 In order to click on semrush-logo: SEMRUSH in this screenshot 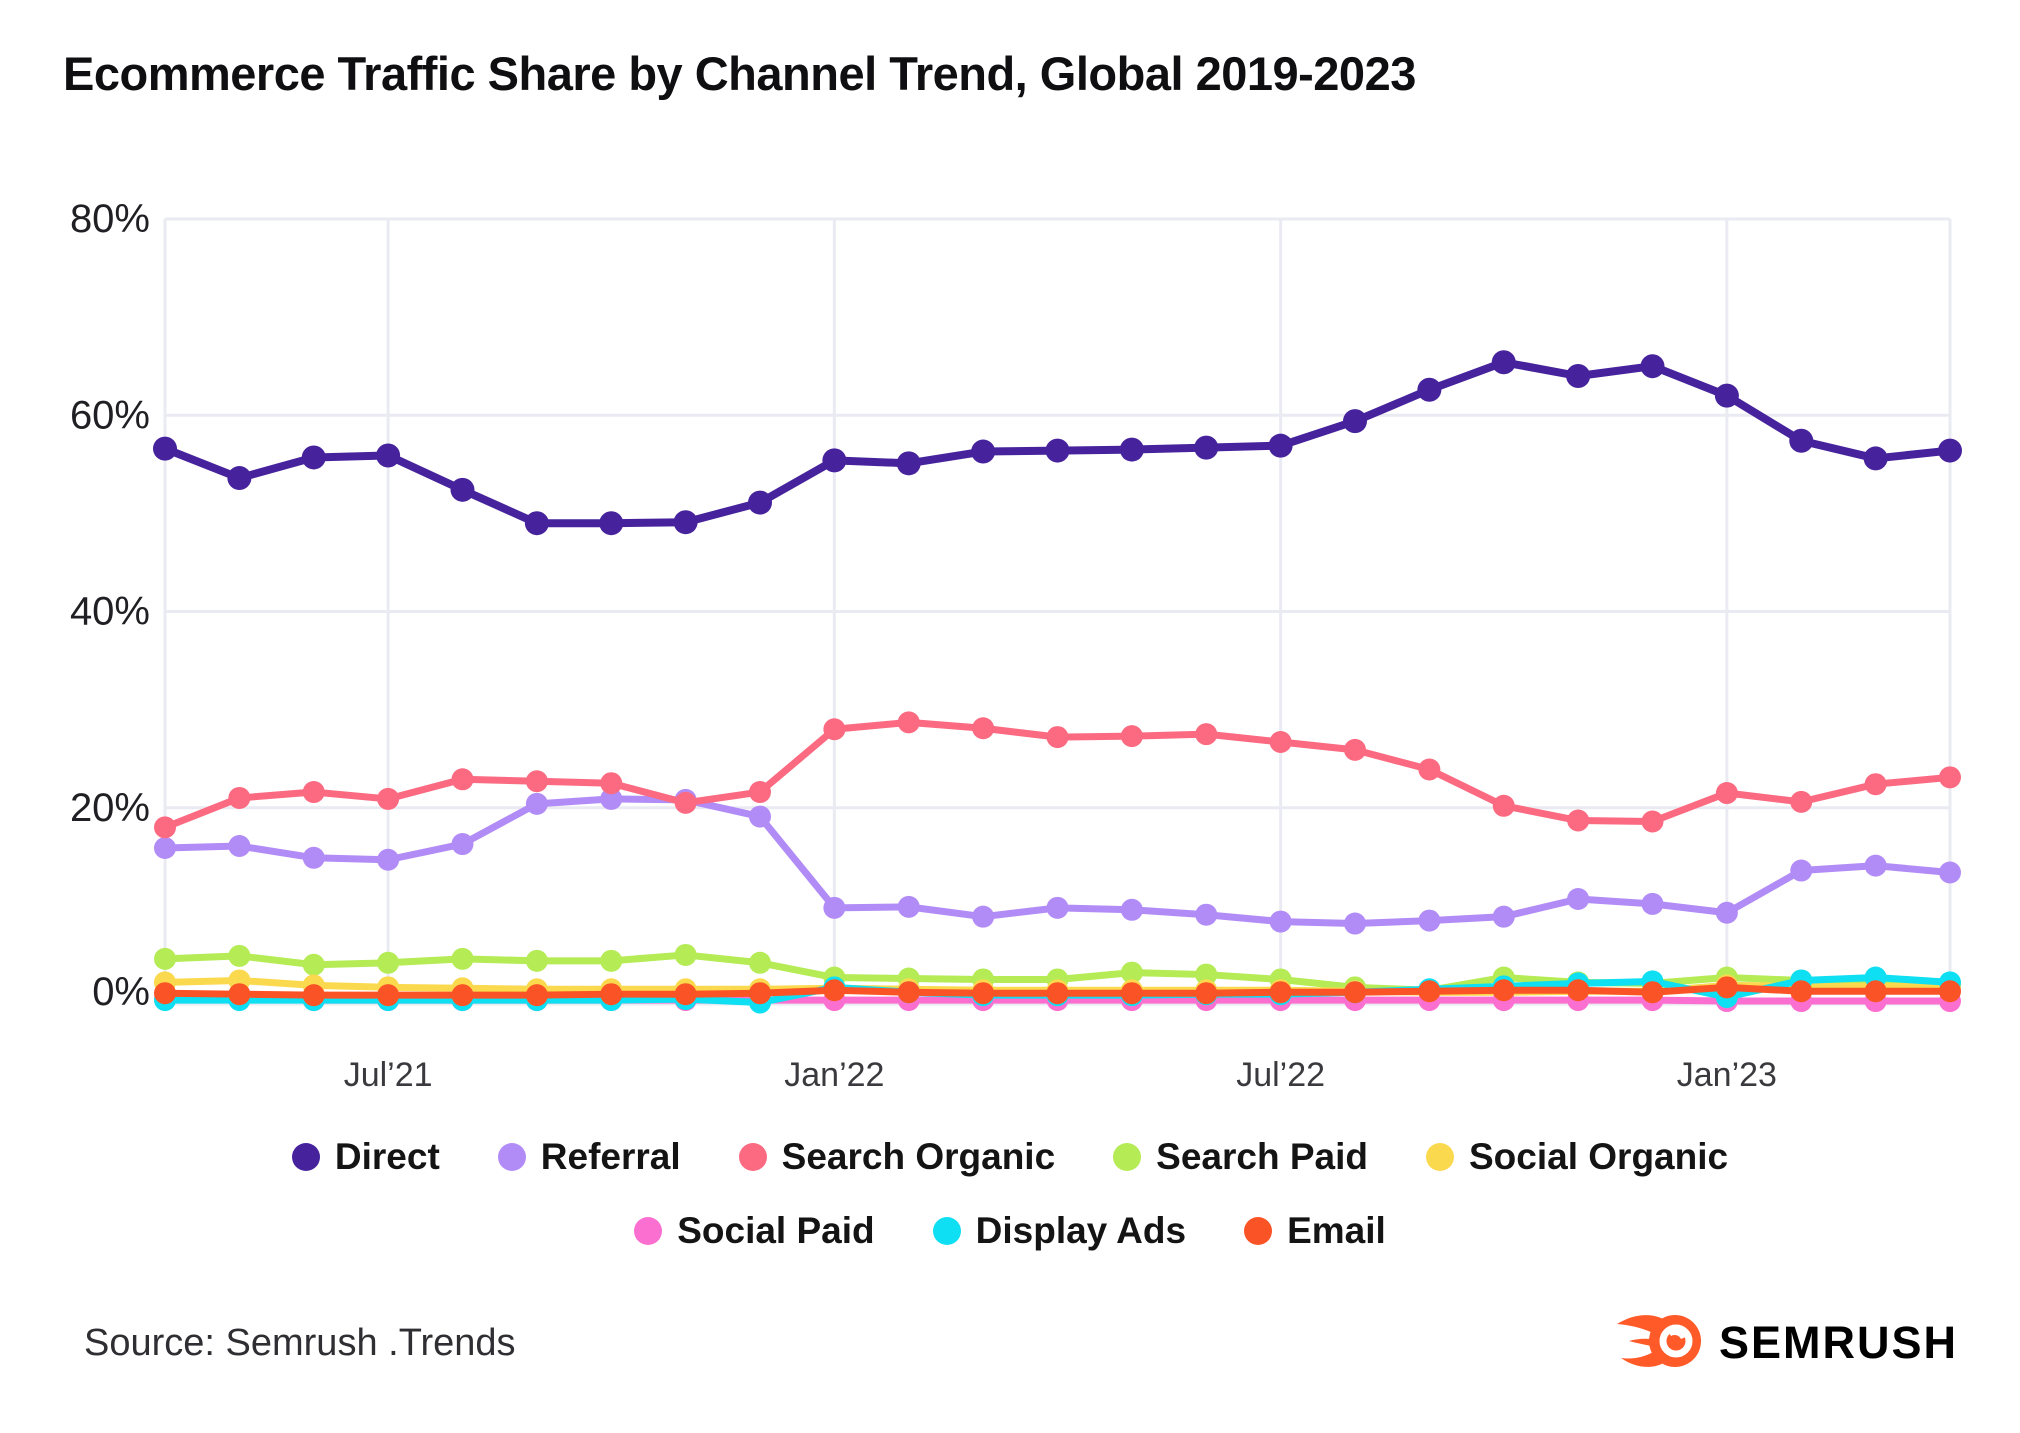, I will do `click(1786, 1343)`.